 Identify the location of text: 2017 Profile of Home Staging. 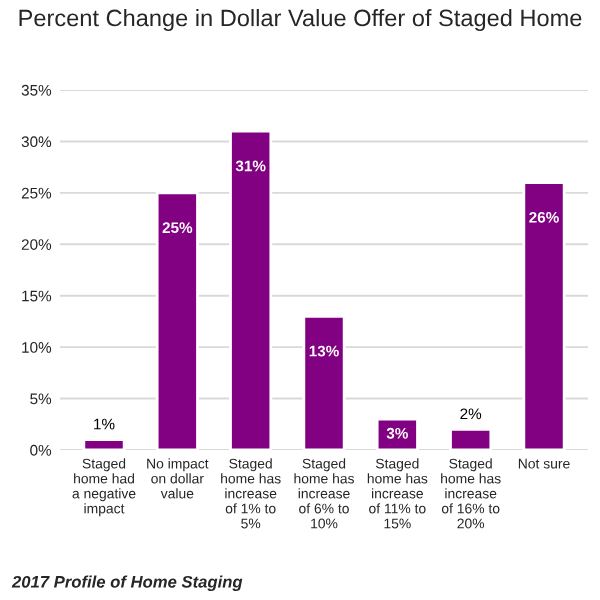
(127, 583).